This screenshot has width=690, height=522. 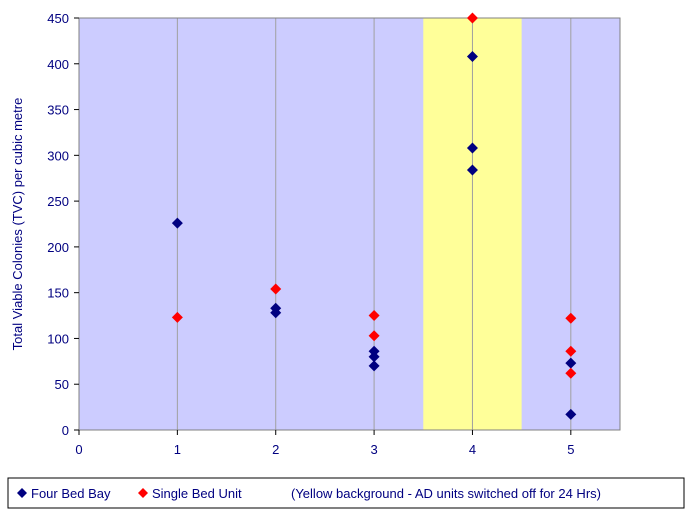 What do you see at coordinates (177, 449) in the screenshot?
I see `x-tick-label: 1` at bounding box center [177, 449].